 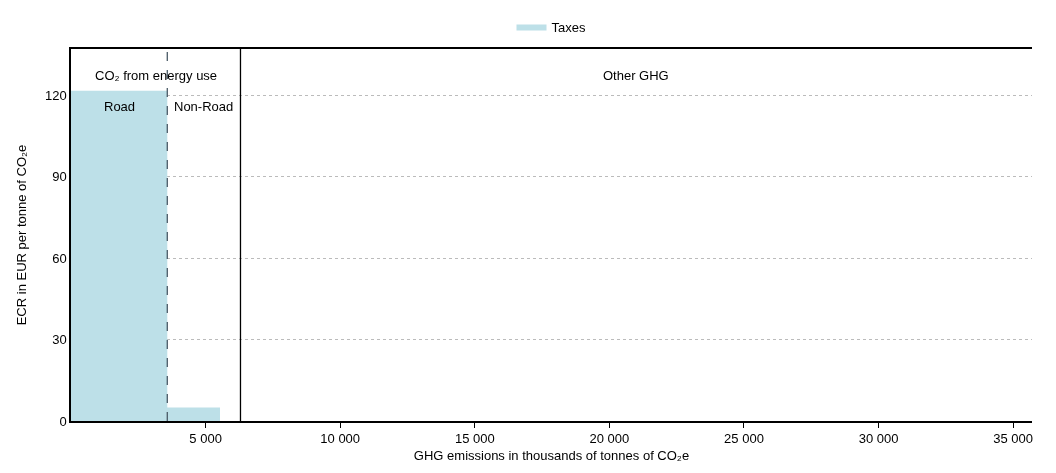 What do you see at coordinates (878, 439) in the screenshot?
I see `x-tick-label: 30 000` at bounding box center [878, 439].